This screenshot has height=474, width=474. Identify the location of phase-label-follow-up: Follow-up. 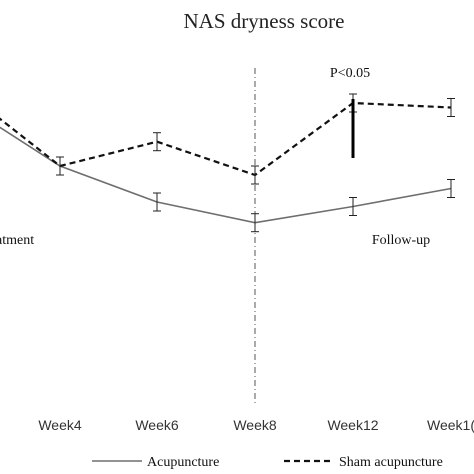
(401, 240).